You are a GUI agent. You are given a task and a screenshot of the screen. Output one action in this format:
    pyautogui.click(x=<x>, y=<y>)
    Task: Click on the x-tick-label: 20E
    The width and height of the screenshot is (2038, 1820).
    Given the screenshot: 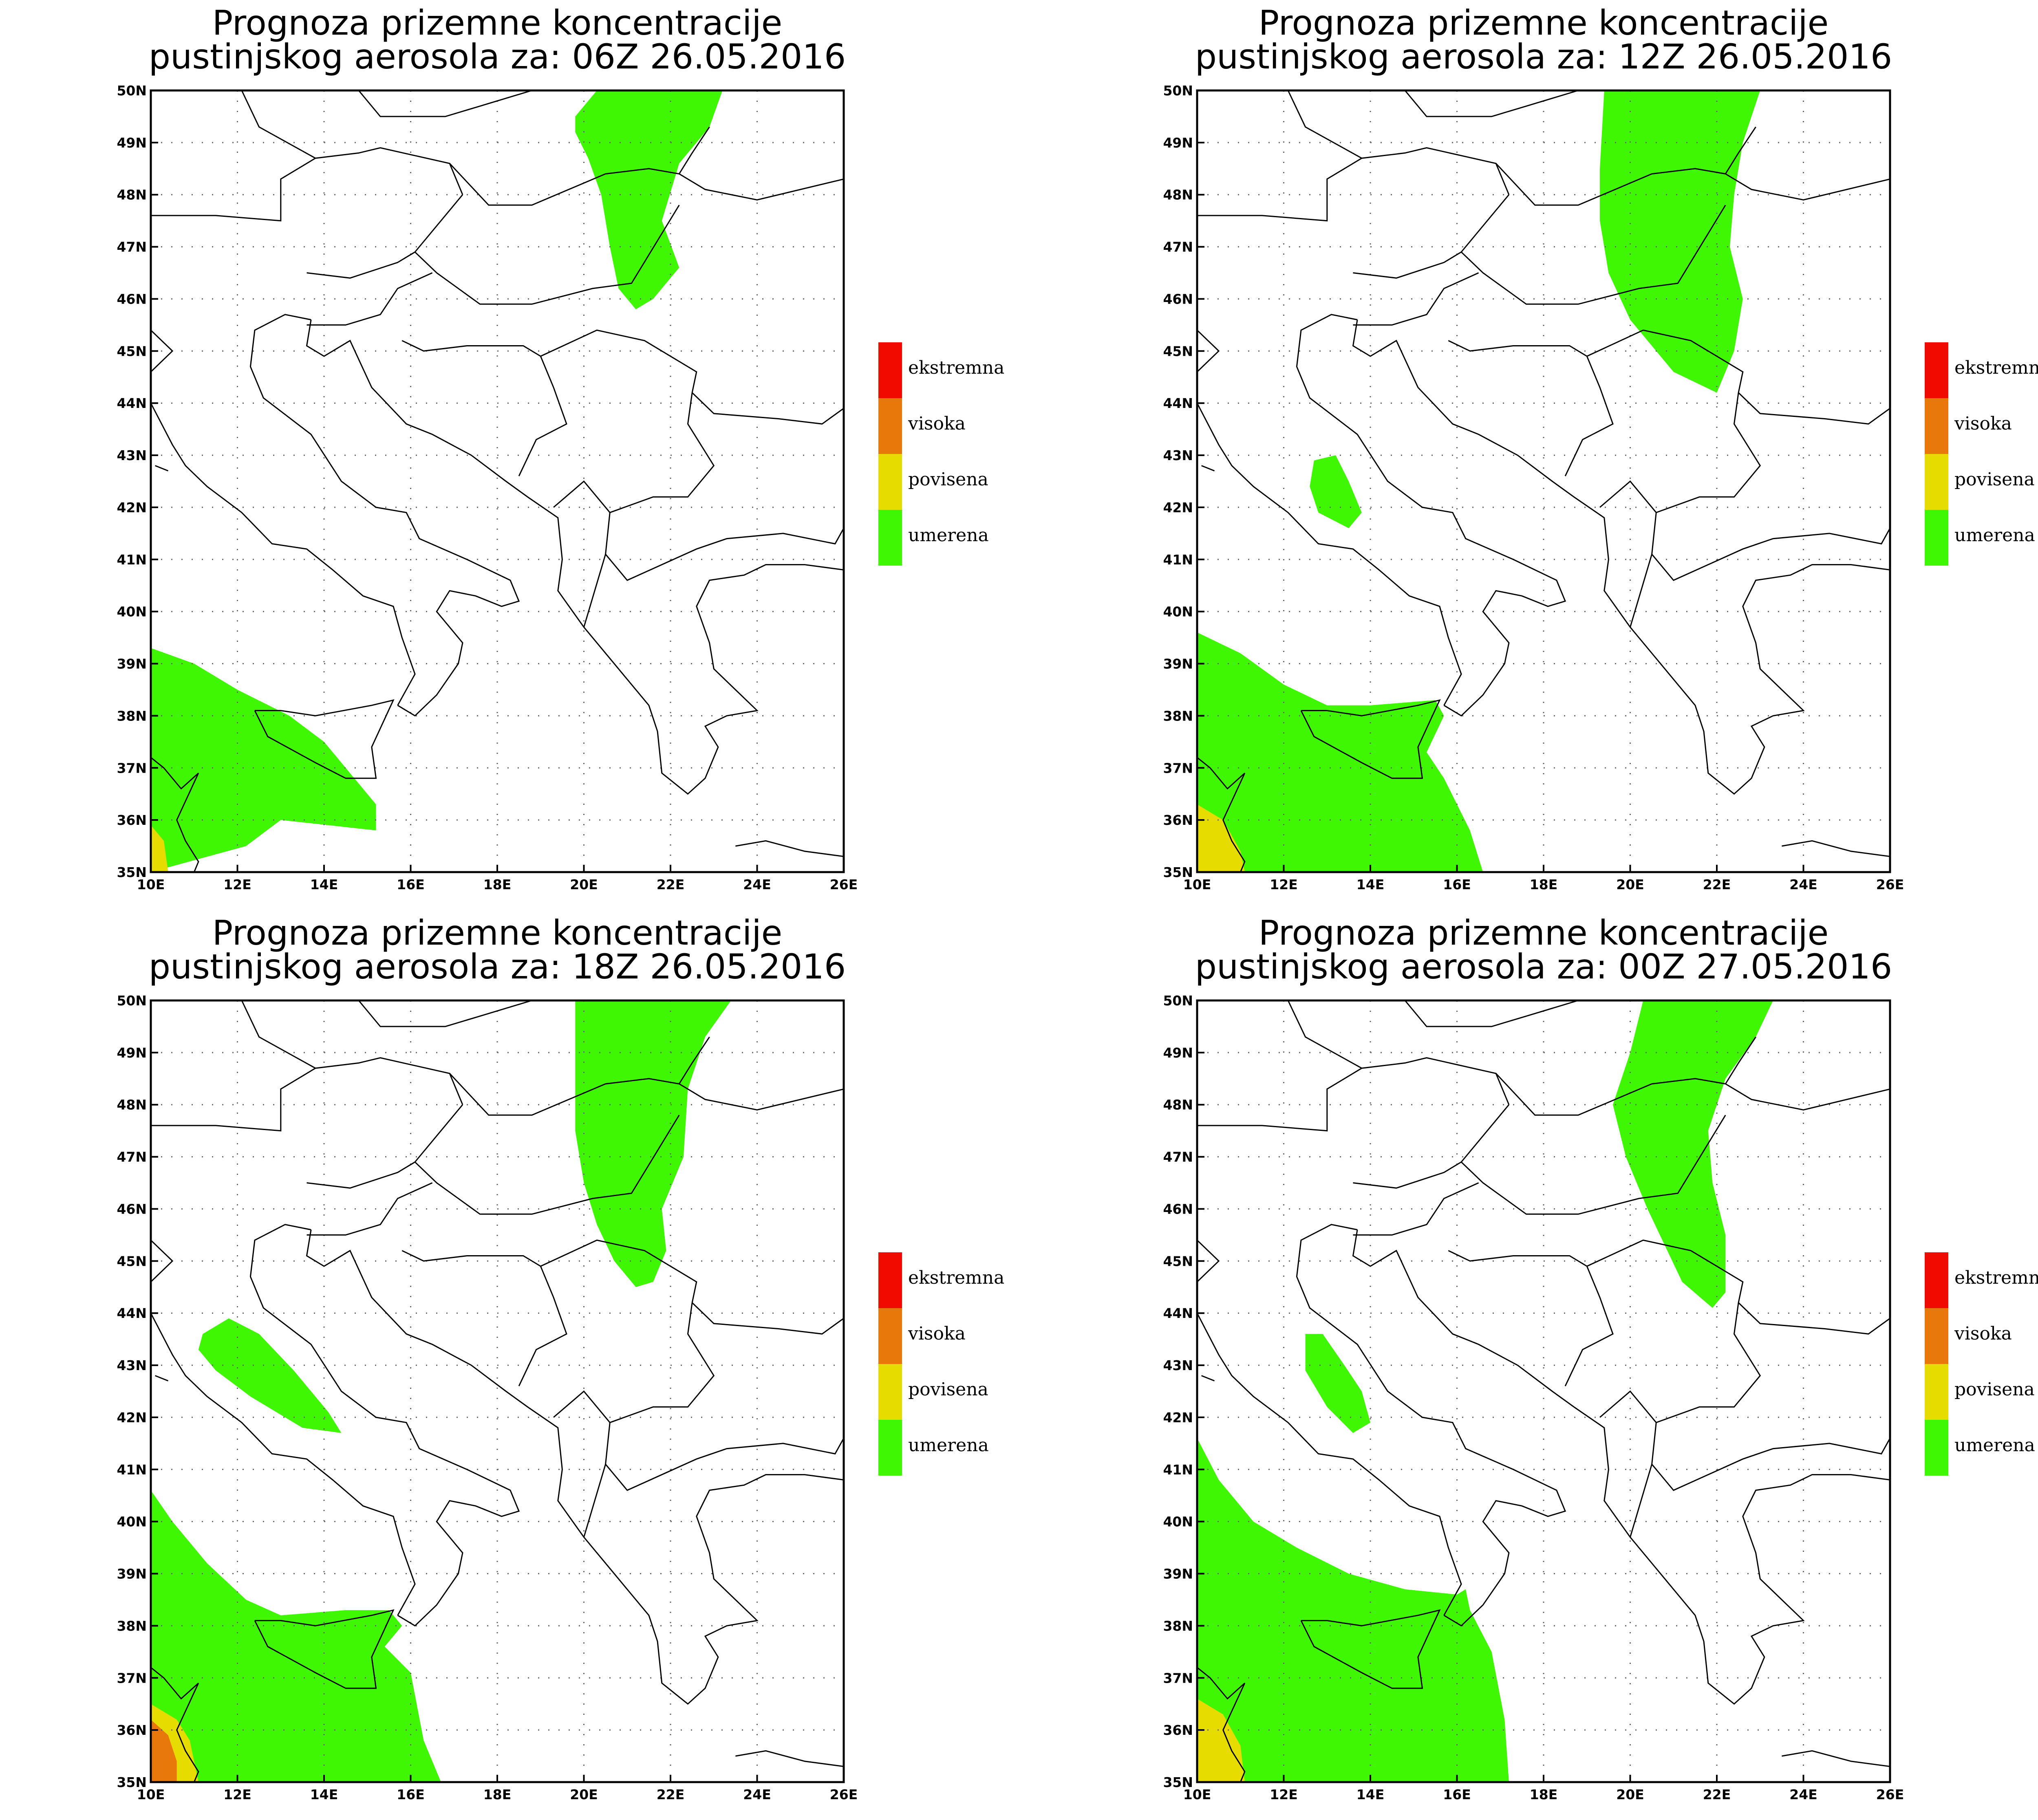 What is the action you would take?
    pyautogui.click(x=584, y=1795)
    